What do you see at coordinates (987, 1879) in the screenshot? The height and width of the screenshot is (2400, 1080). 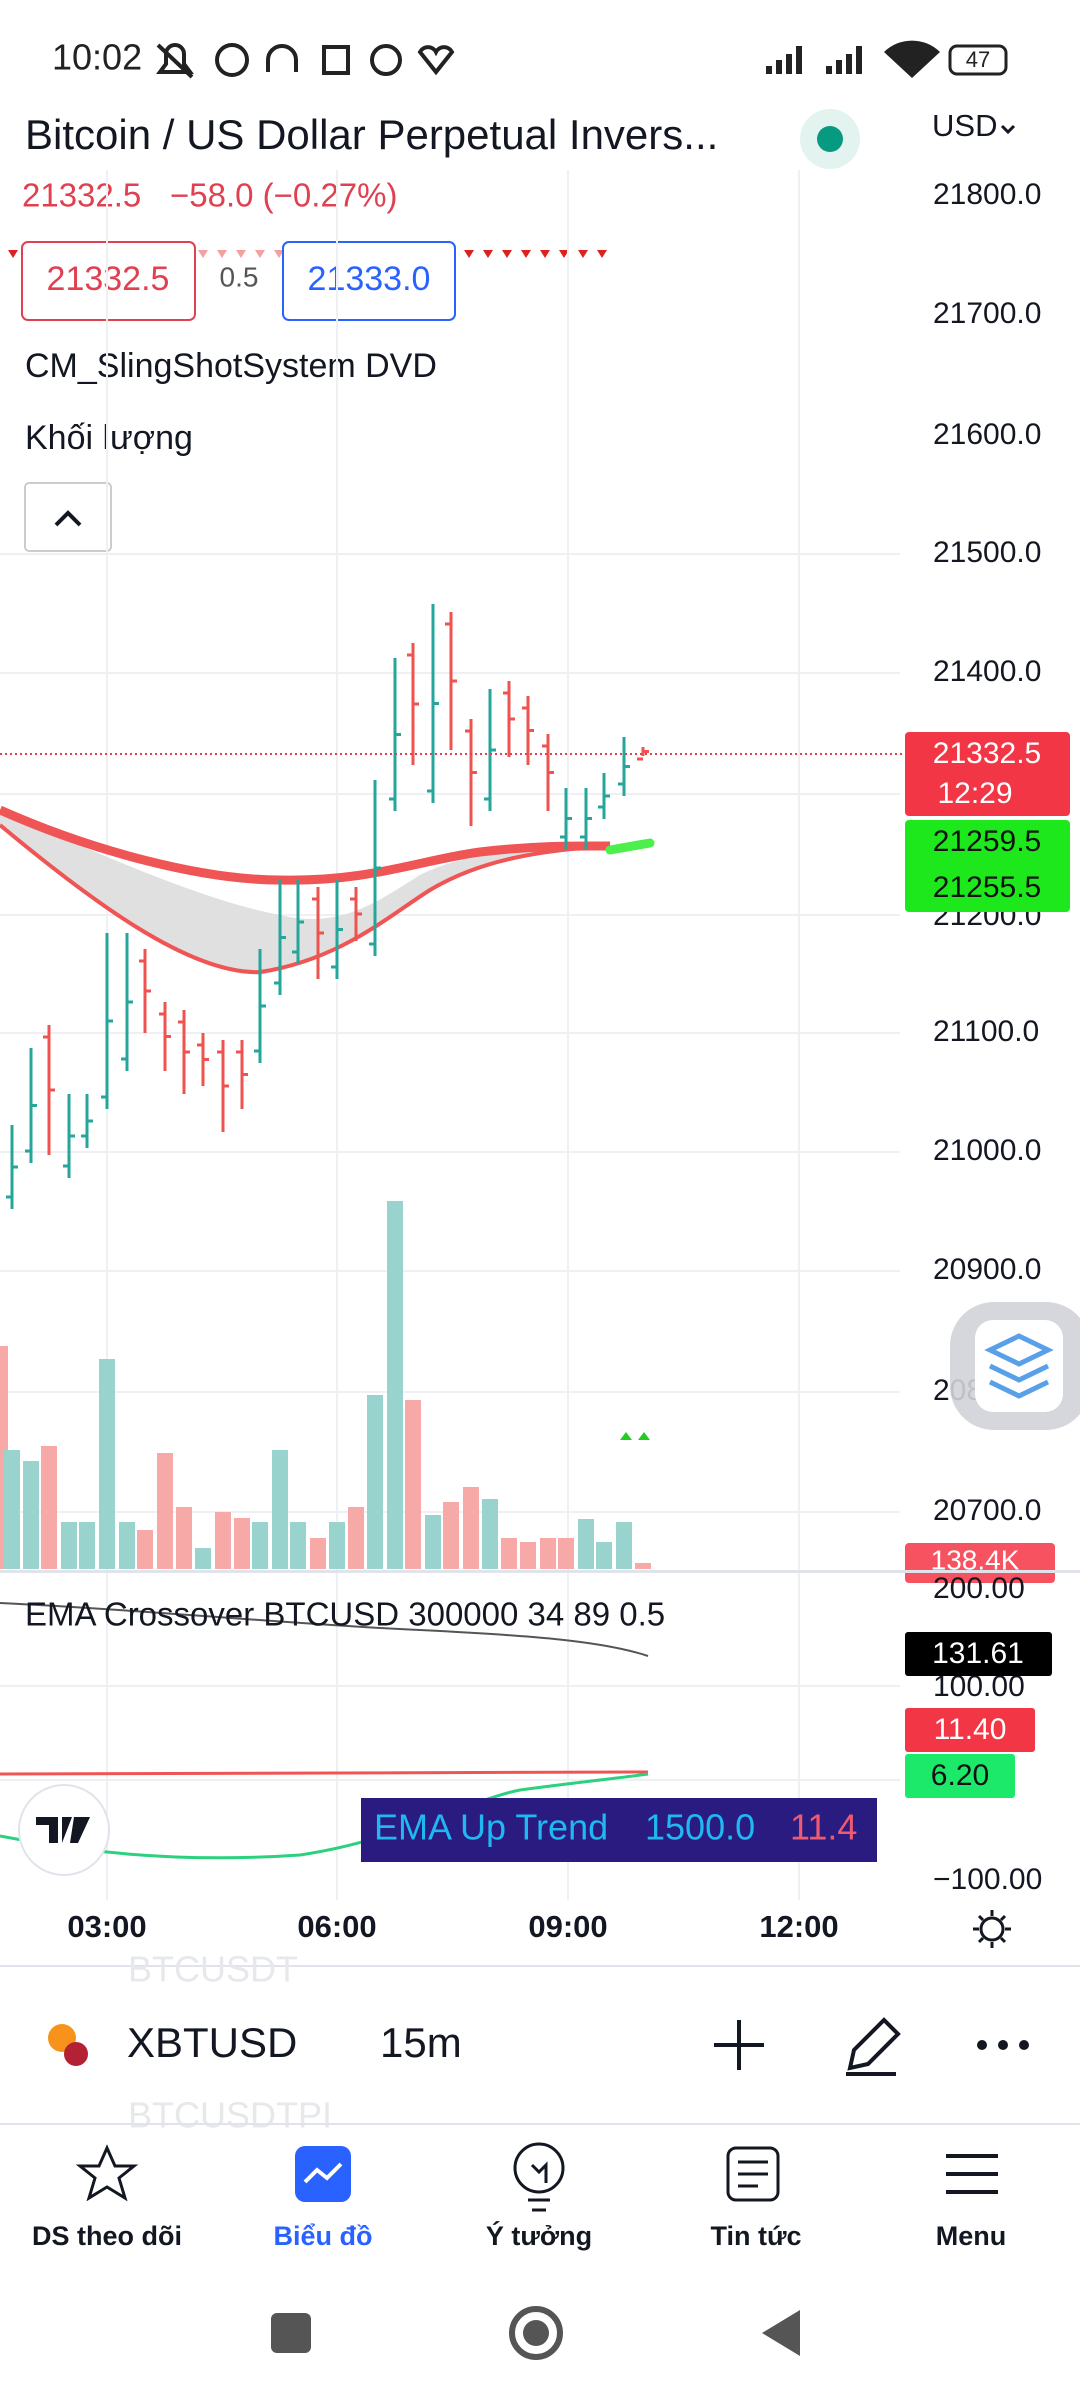 I see `lower-axis-label: −100.00` at bounding box center [987, 1879].